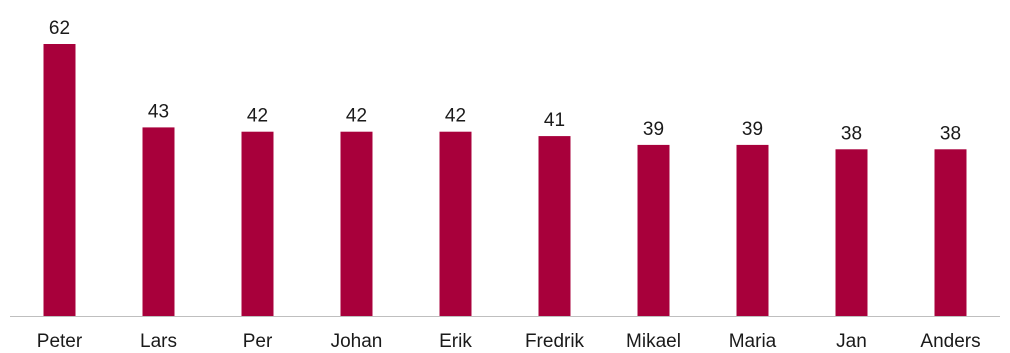  What do you see at coordinates (752, 230) in the screenshot?
I see `bar-maria` at bounding box center [752, 230].